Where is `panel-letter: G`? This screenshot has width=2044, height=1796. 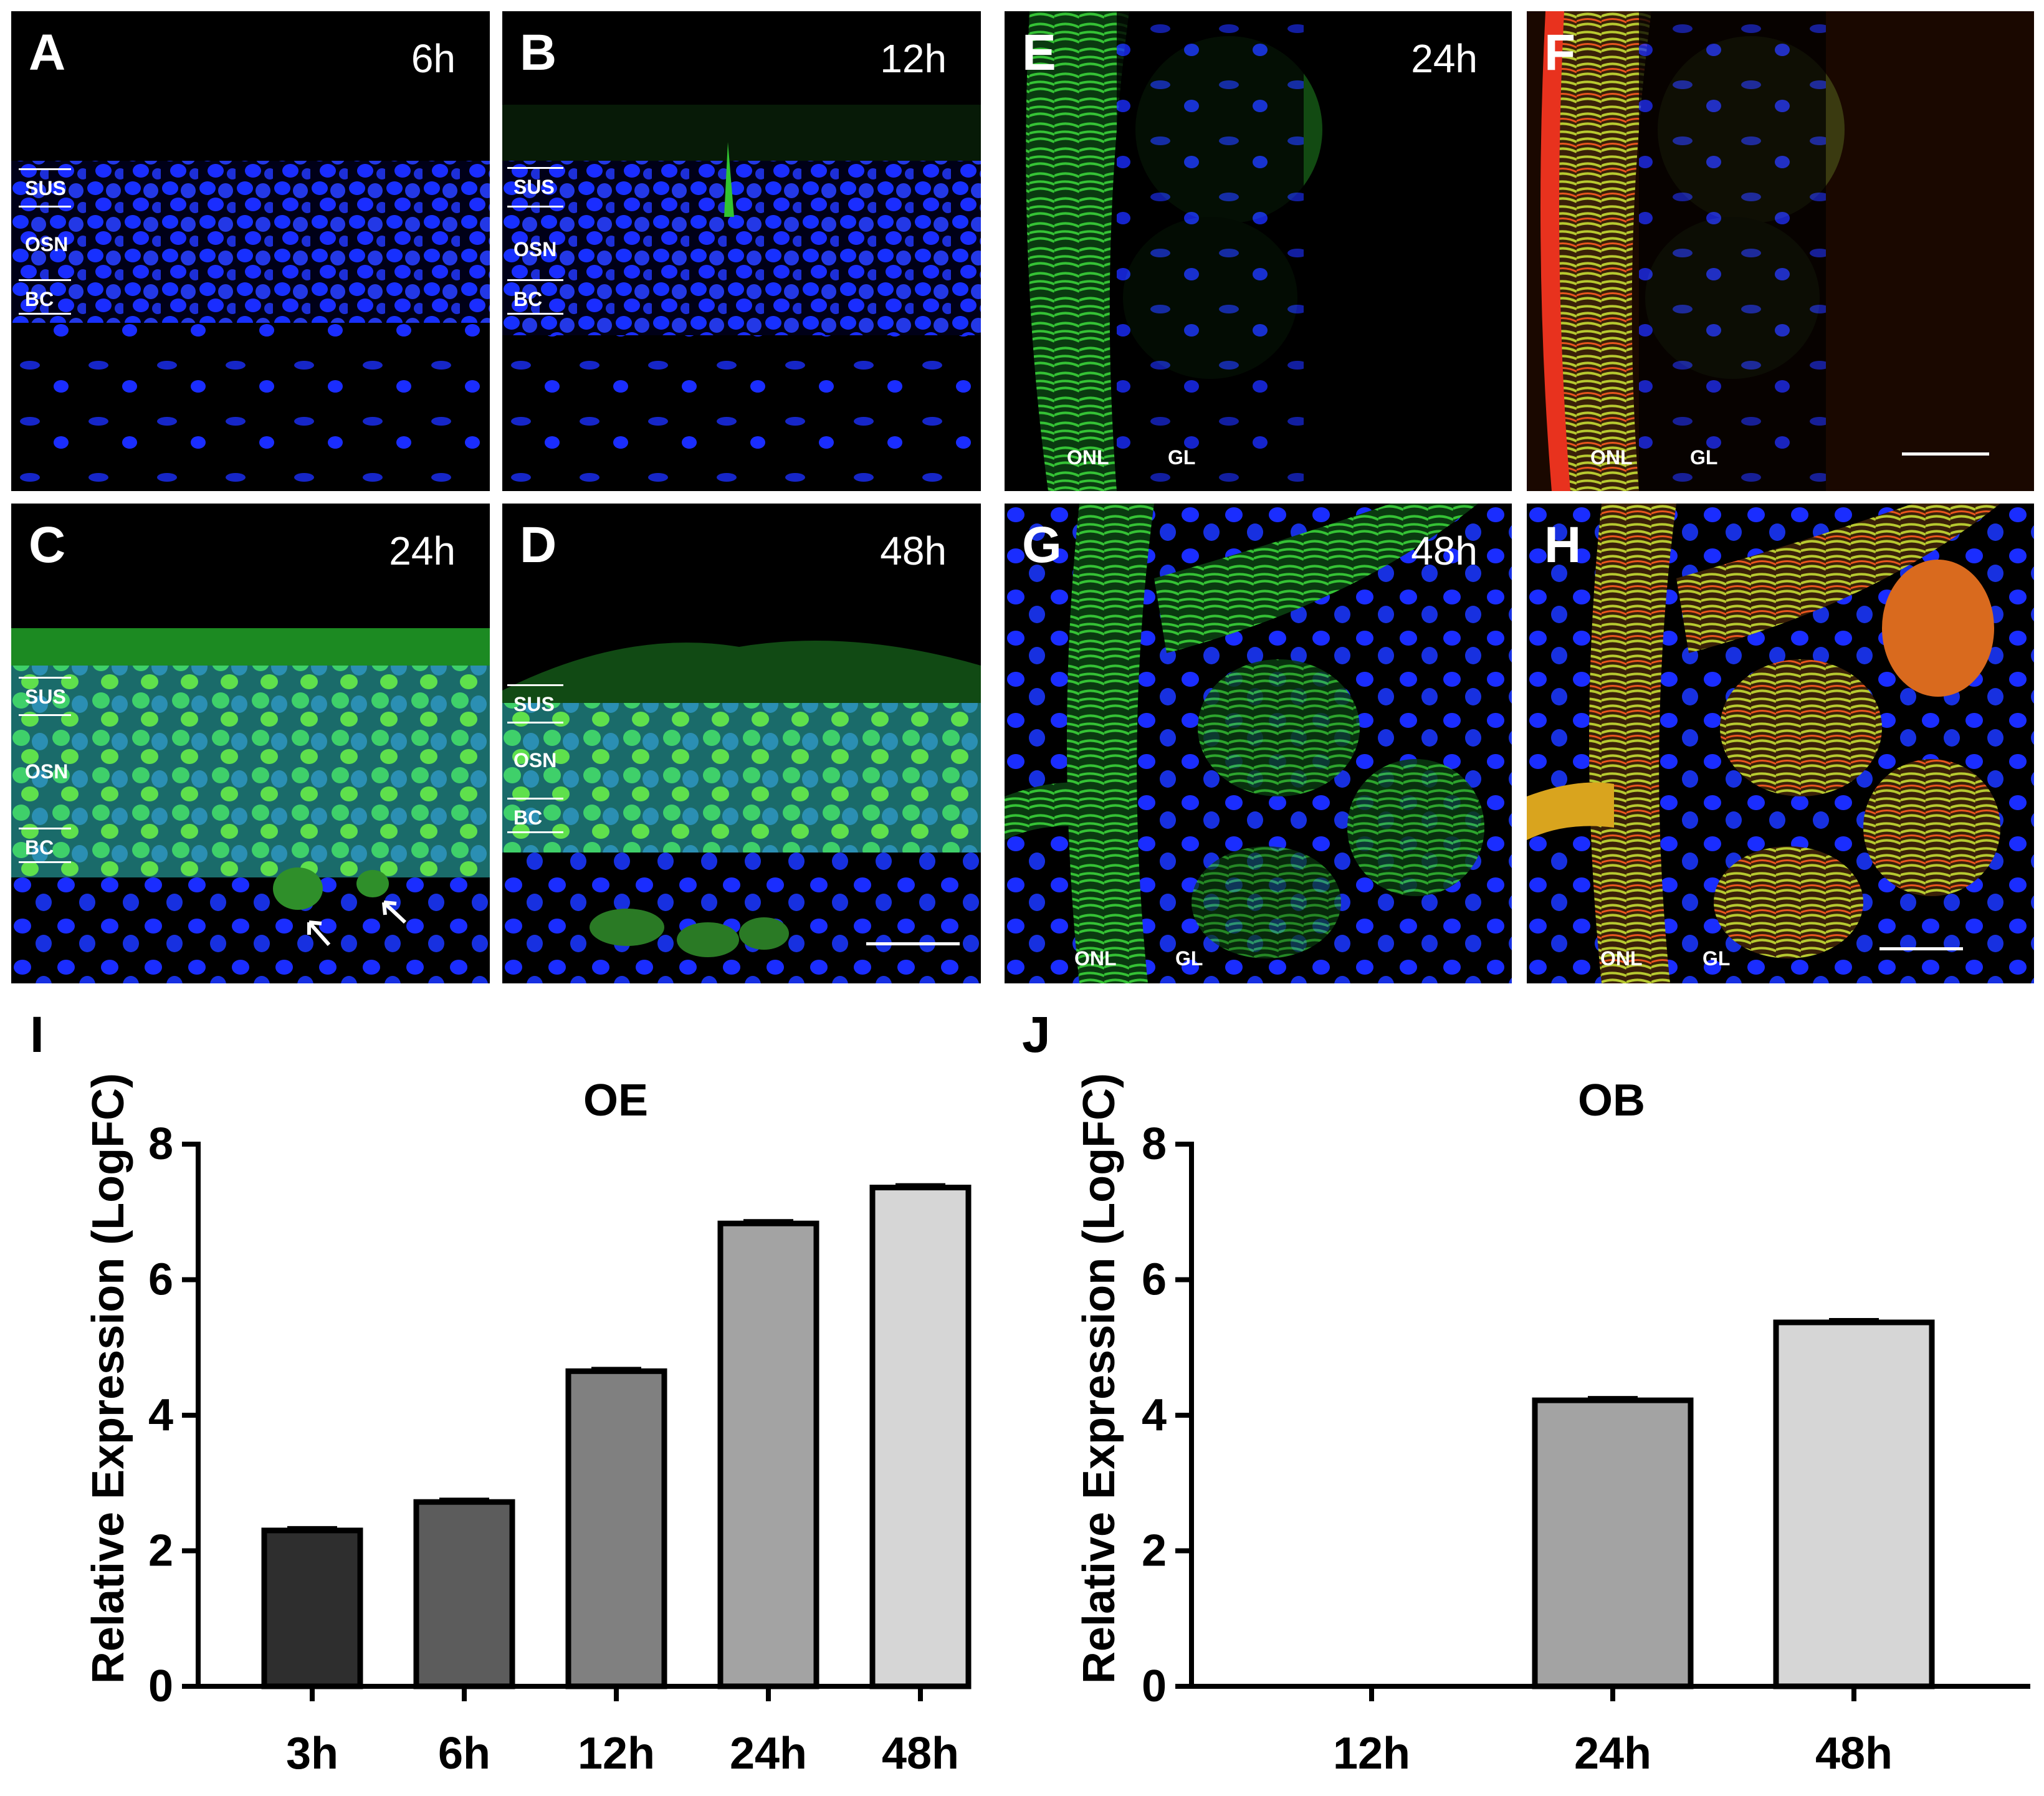
panel-letter: G is located at coordinates (1042, 545).